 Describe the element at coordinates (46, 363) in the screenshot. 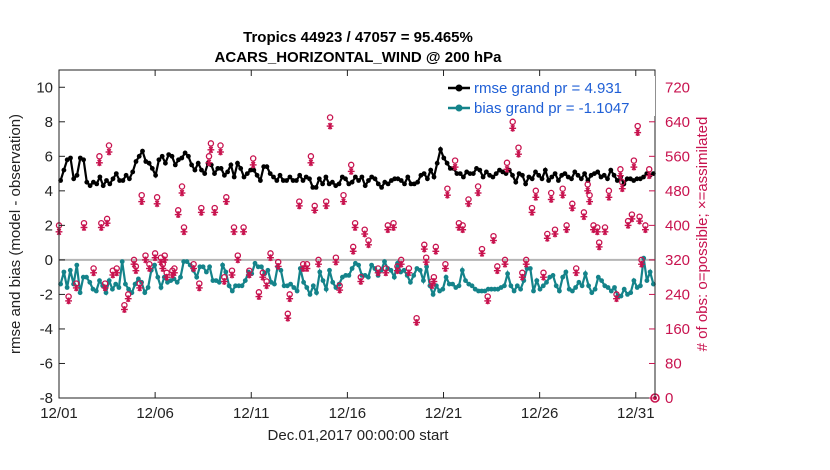

I see `y-tick-label: -6` at that location.